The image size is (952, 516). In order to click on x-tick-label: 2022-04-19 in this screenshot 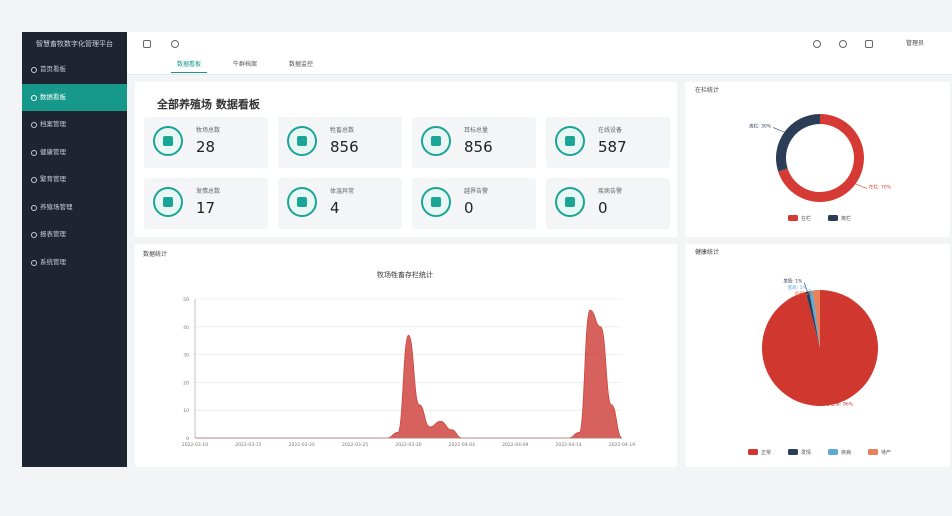, I will do `click(622, 445)`.